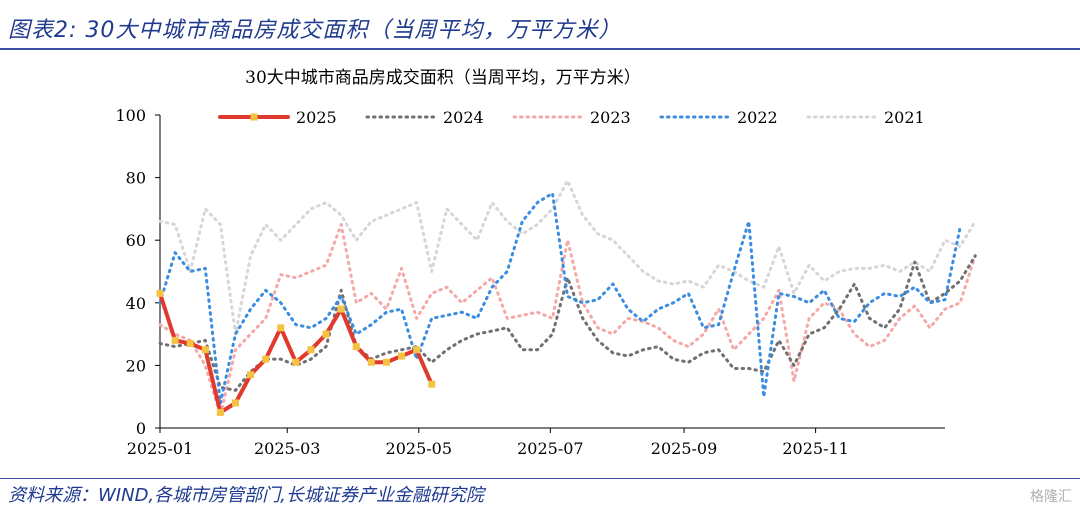 This screenshot has width=1080, height=515. I want to click on legend-label-2024: 2024, so click(463, 117).